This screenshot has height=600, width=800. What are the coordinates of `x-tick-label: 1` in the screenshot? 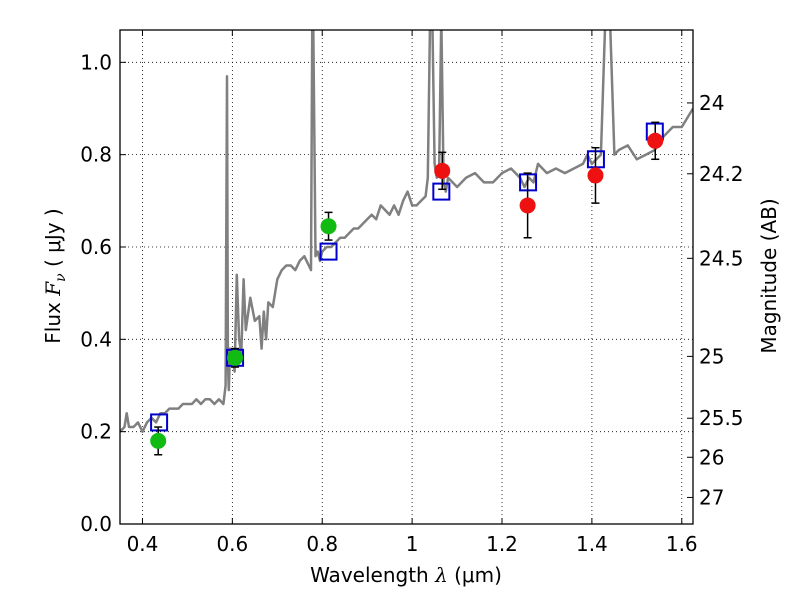 It's located at (412, 544).